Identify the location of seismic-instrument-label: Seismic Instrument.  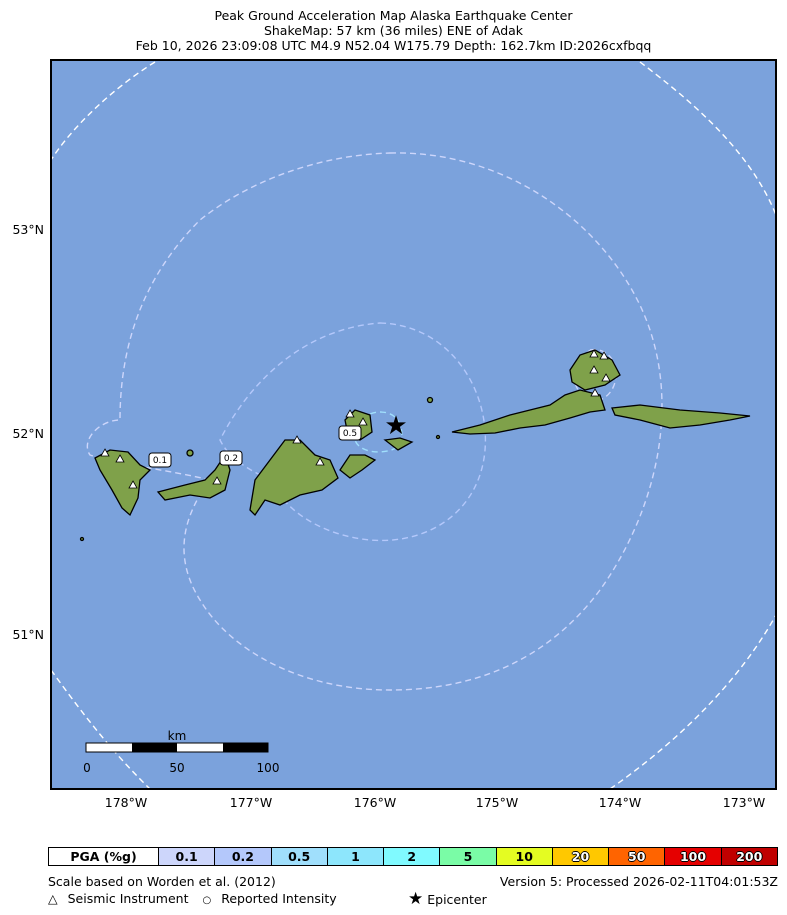
(128, 898).